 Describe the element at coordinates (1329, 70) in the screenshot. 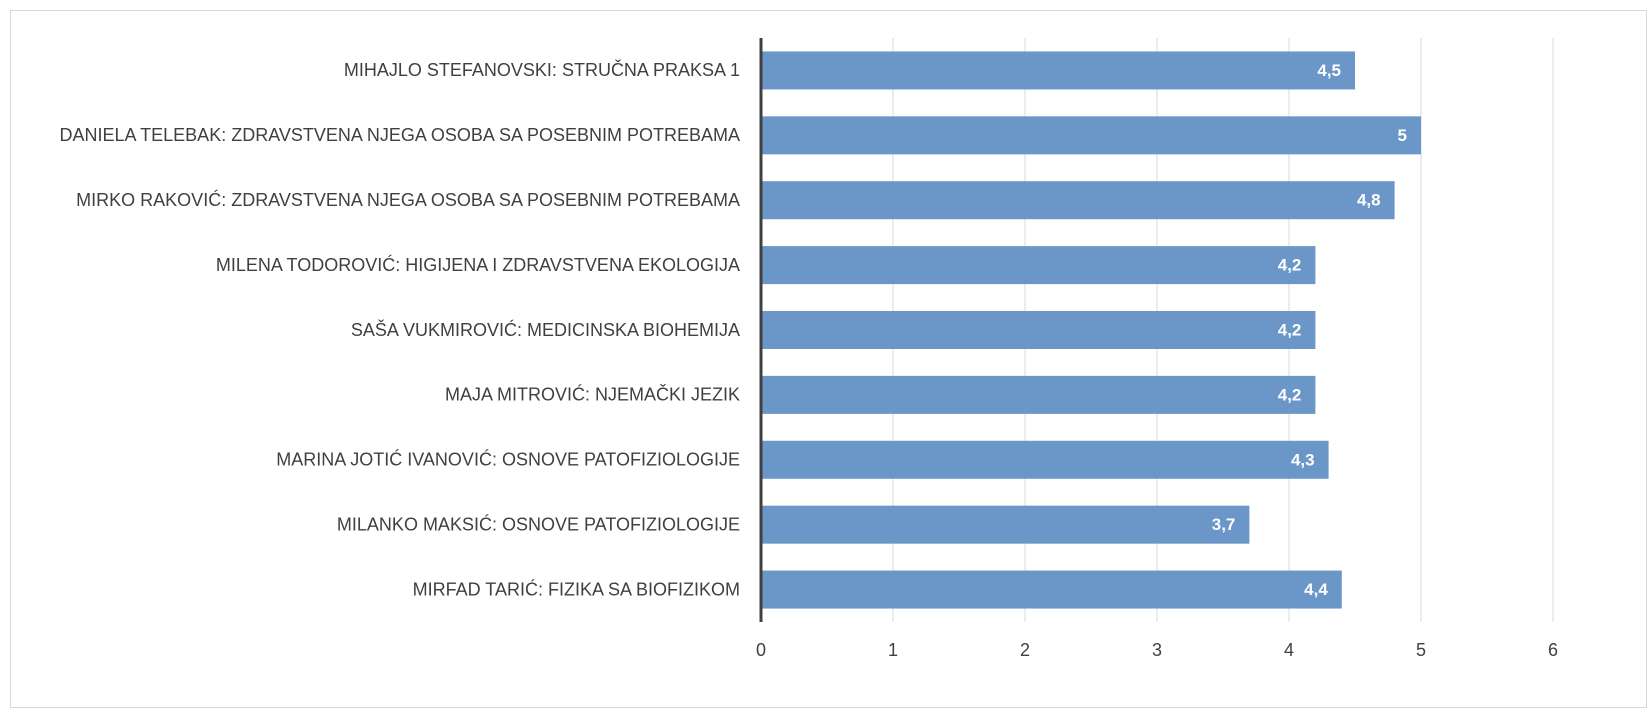

I see `data-label: 4,5` at that location.